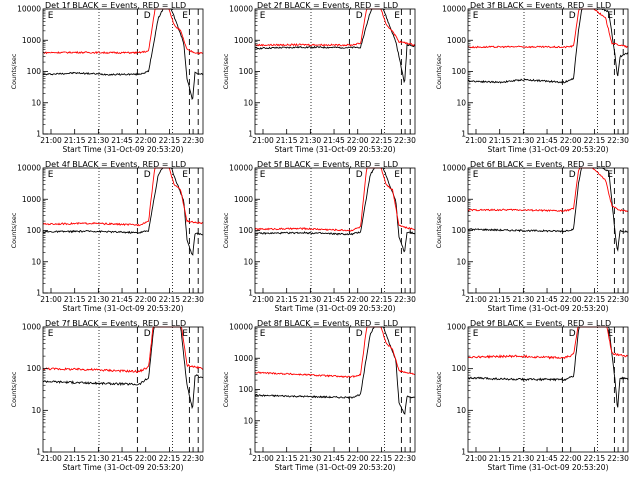  Describe the element at coordinates (327, 323) in the screenshot. I see `chart-title: Det 8f BLACK = Events, RED = LLD` at that location.